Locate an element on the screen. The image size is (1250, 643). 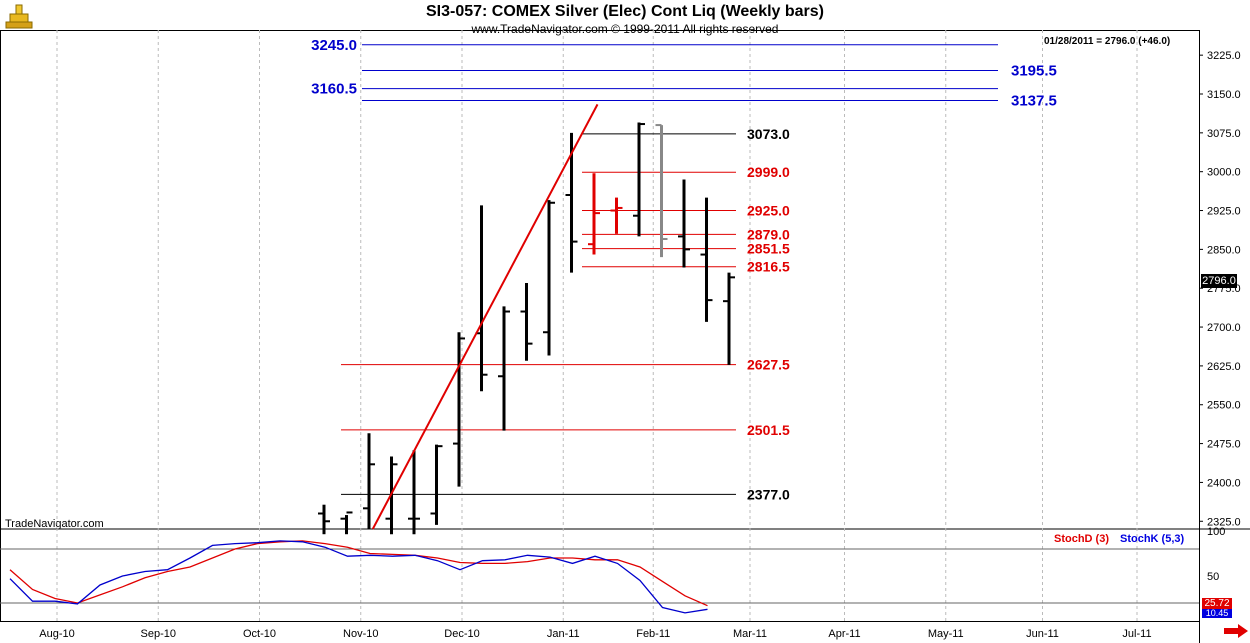
last-bar-info: 01/28/2011 = 2796.0 (+46.0) is located at coordinates (1107, 41).